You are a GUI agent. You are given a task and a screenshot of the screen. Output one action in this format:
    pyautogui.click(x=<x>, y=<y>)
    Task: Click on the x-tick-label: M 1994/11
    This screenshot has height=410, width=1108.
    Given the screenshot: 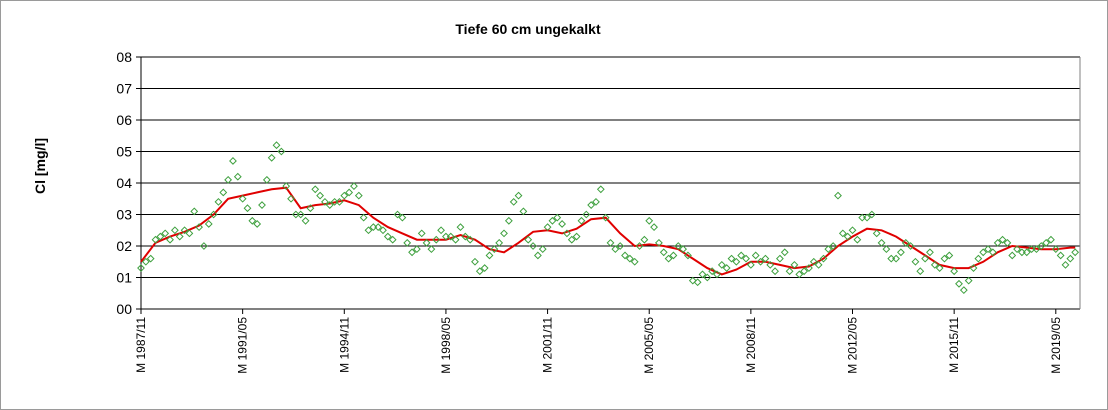 What is the action you would take?
    pyautogui.click(x=344, y=345)
    